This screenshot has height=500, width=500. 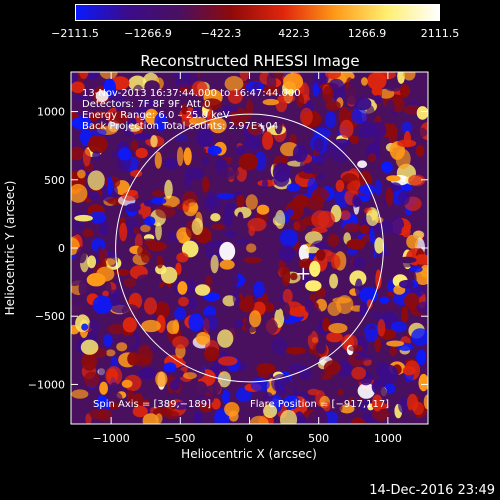 I want to click on colorbar-tick-label: −1266.9, so click(x=148, y=33).